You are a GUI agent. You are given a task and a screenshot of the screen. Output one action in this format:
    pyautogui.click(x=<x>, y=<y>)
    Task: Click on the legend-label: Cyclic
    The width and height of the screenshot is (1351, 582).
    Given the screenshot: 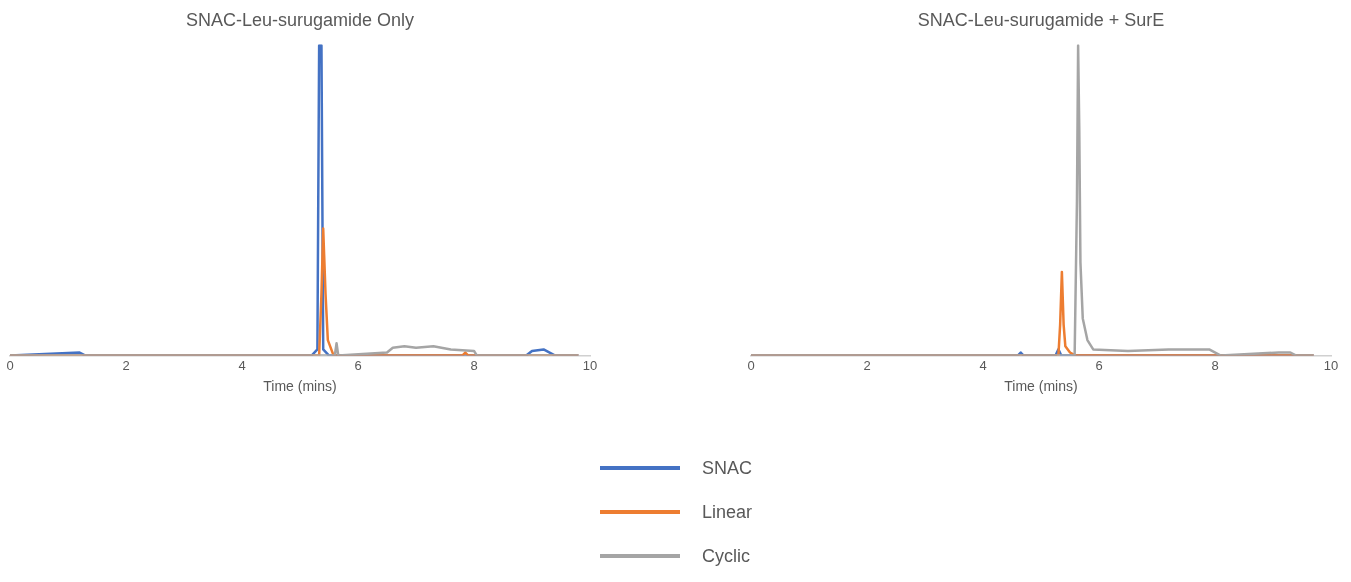 What is the action you would take?
    pyautogui.click(x=726, y=556)
    